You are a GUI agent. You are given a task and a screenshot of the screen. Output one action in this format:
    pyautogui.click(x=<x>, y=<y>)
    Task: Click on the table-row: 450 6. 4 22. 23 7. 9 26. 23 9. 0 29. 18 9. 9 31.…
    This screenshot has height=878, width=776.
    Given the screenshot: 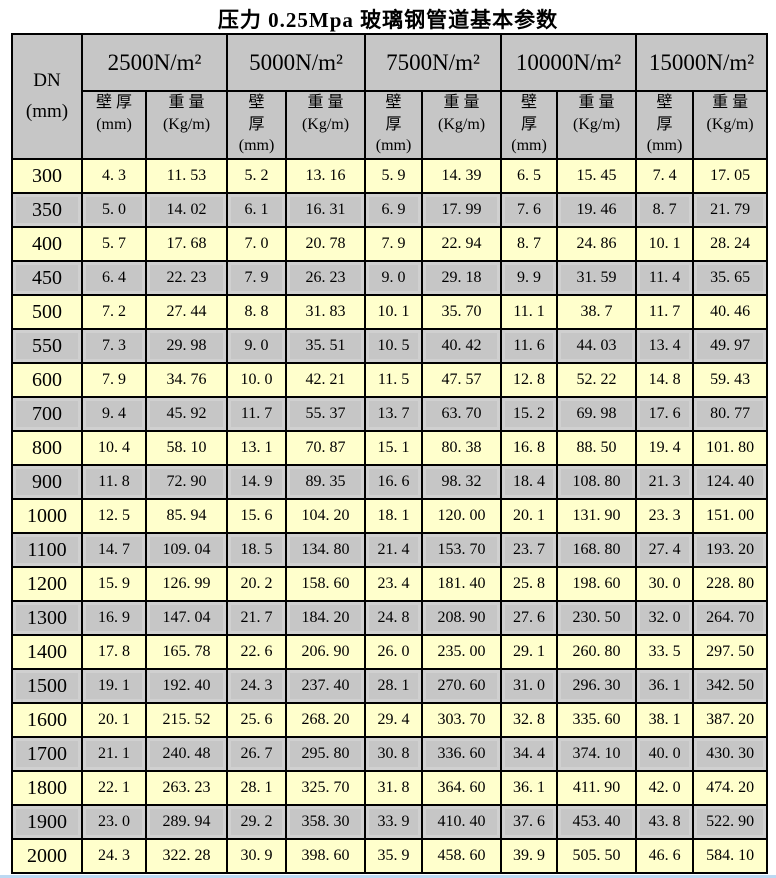 What is the action you would take?
    pyautogui.click(x=390, y=278)
    